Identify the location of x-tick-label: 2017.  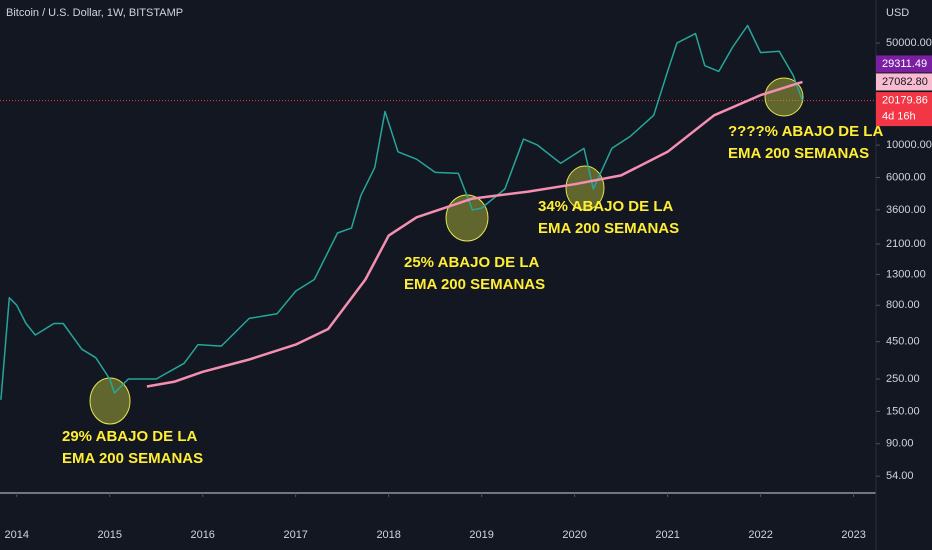
(295, 535).